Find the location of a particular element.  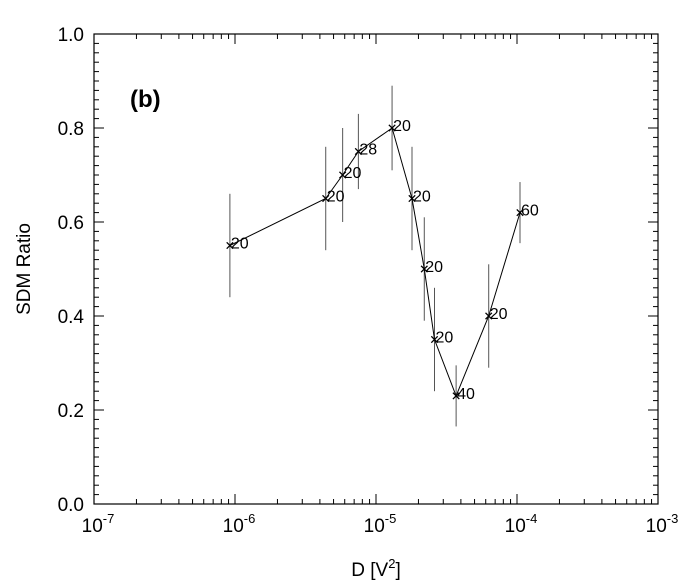

x-tick-label: 10⁻⁷ is located at coordinates (98, 524).